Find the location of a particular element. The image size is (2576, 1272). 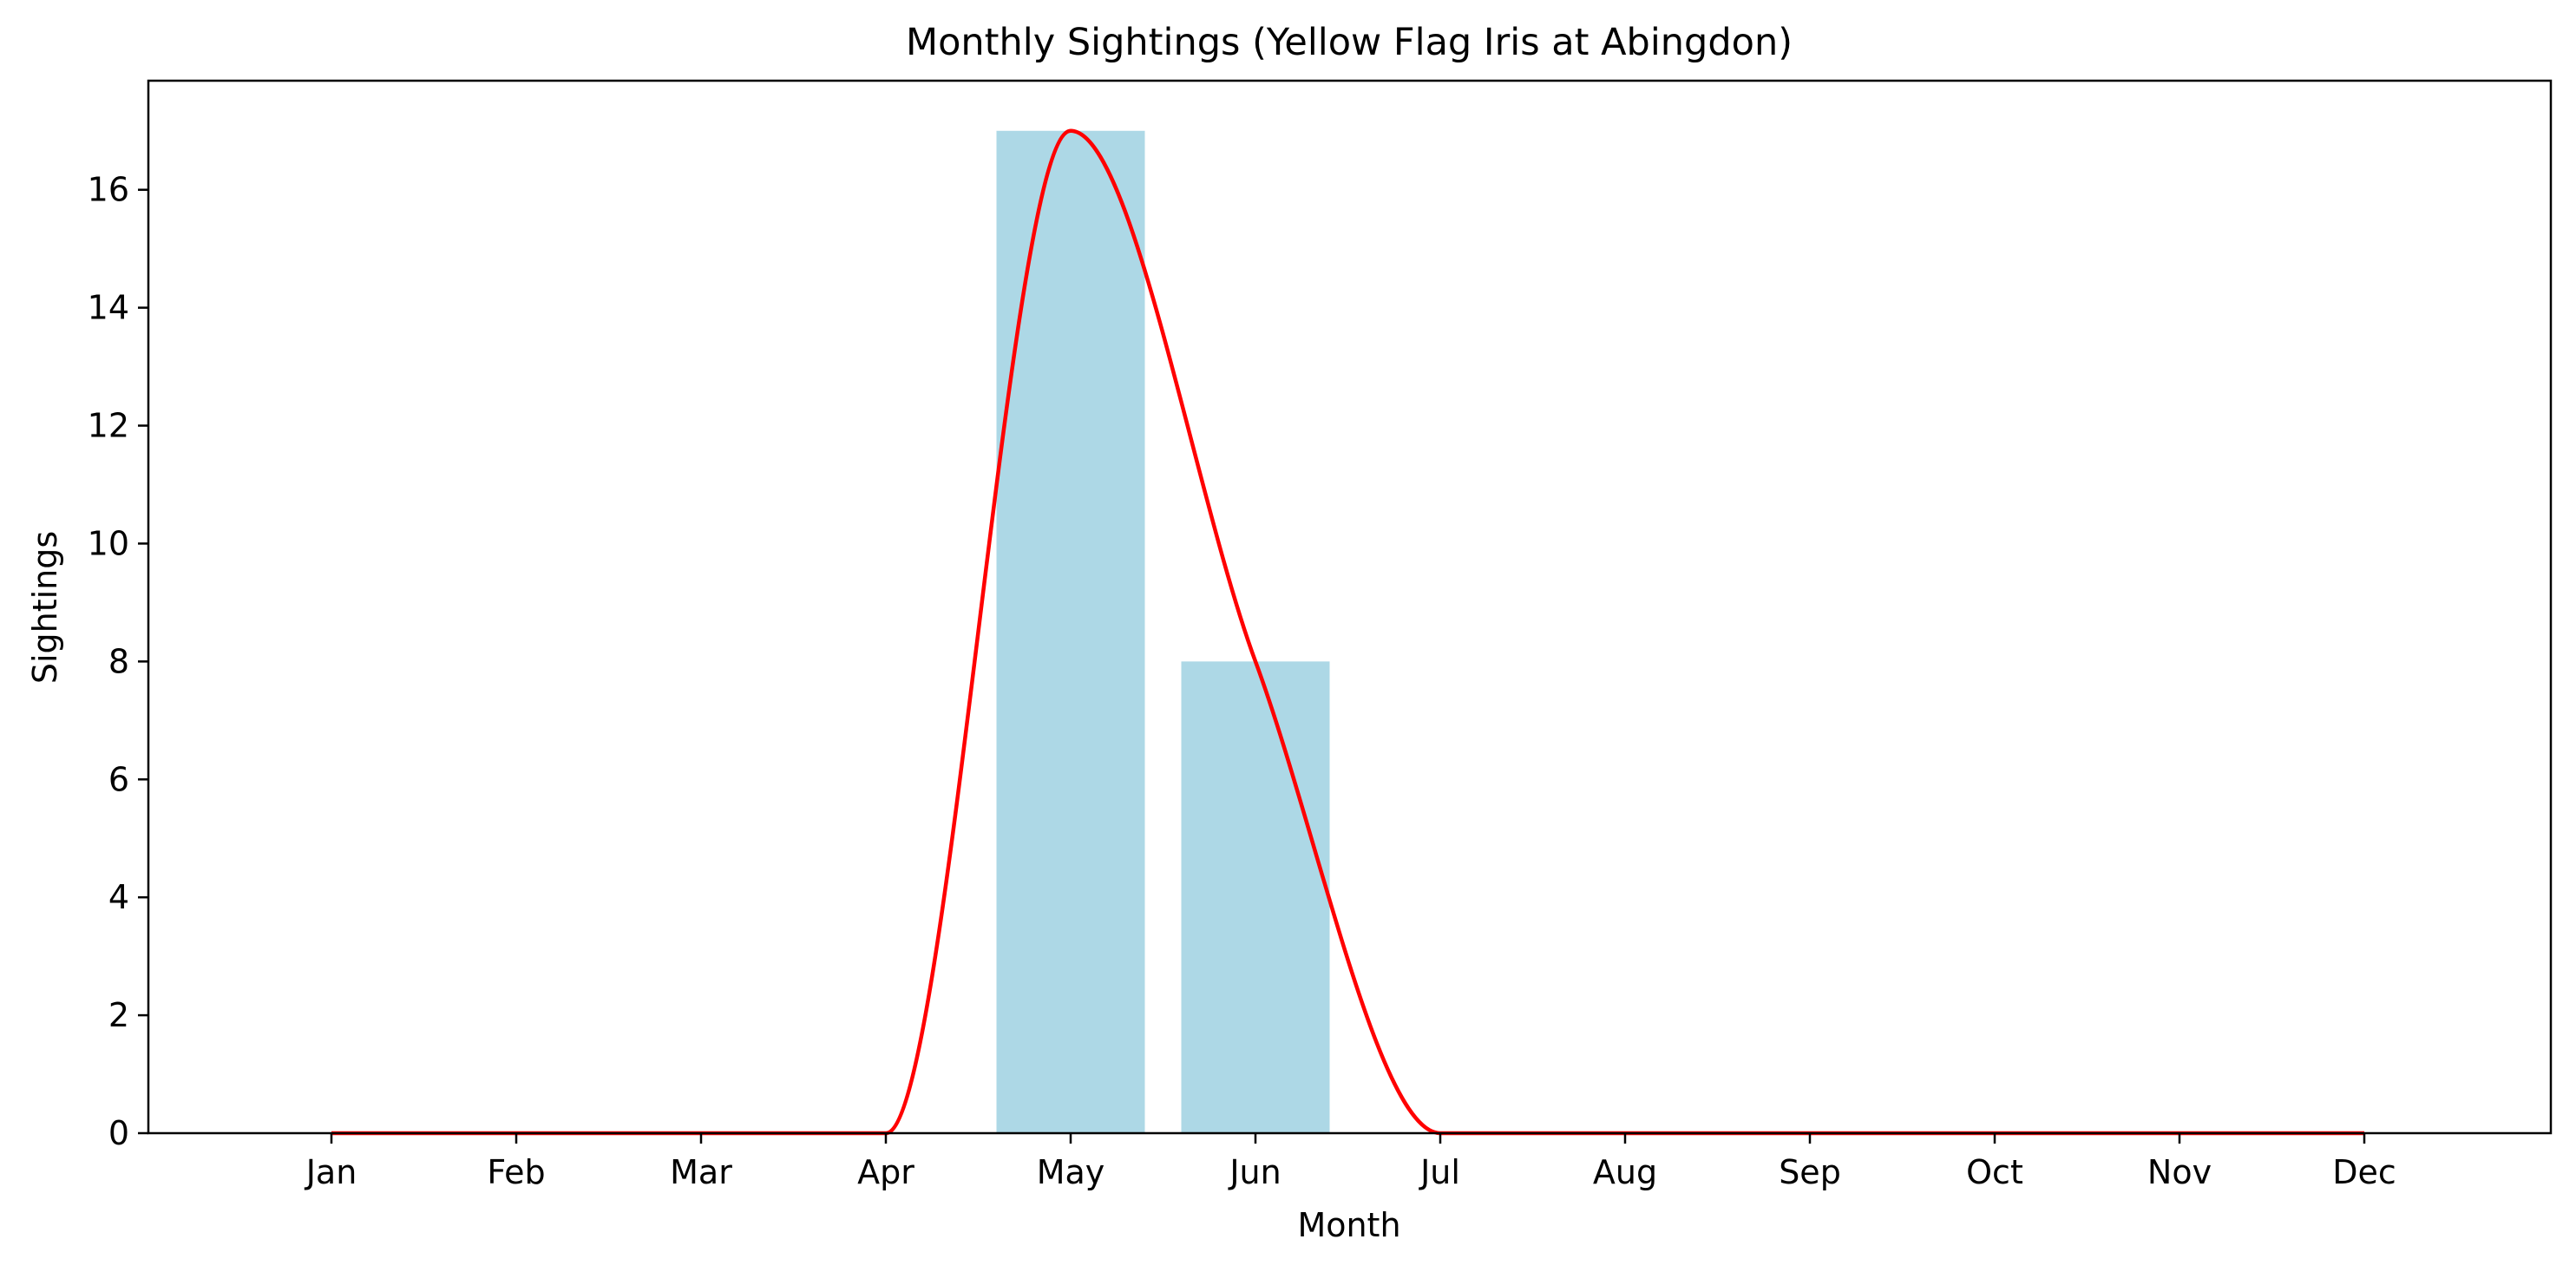

x-tick-label-jun: Jun is located at coordinates (1254, 1172).